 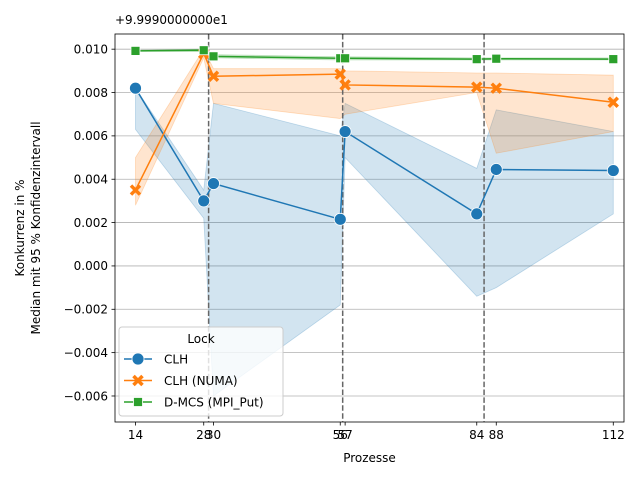 I want to click on y-offset-label: +9.9990000000e1, so click(x=171, y=20).